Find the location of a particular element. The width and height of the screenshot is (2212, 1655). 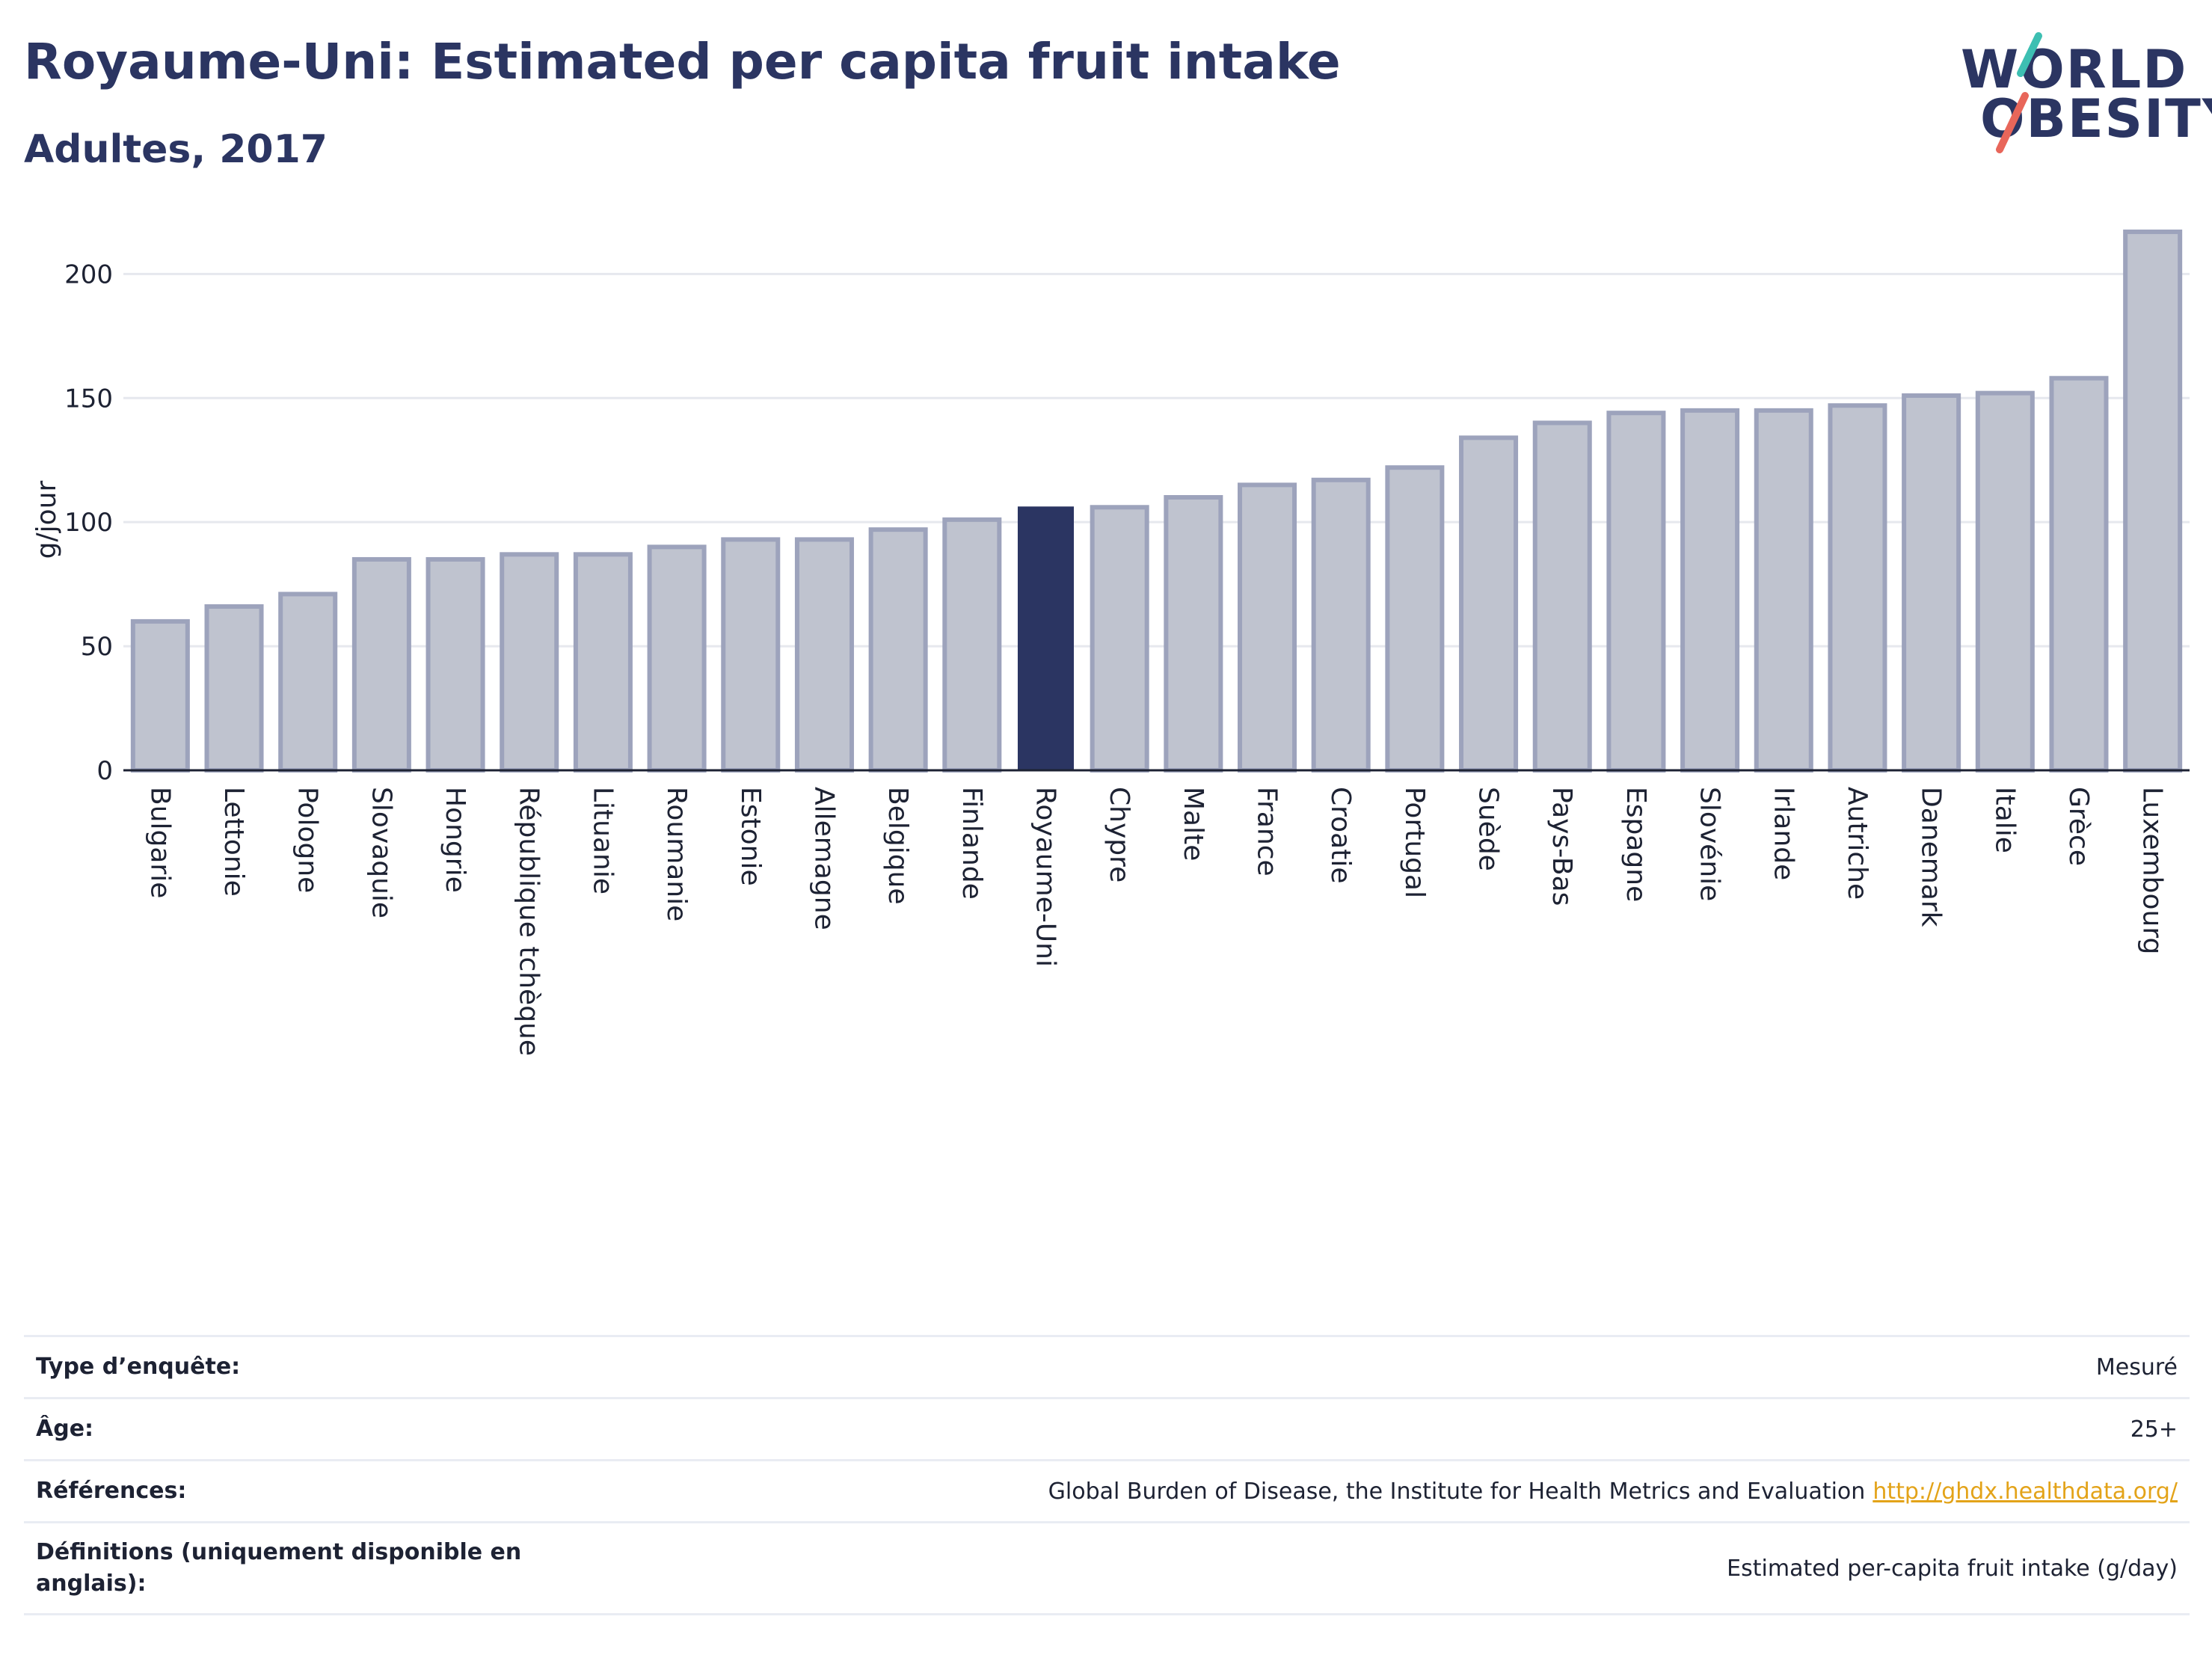

y-tick-label: 150 is located at coordinates (88, 399).